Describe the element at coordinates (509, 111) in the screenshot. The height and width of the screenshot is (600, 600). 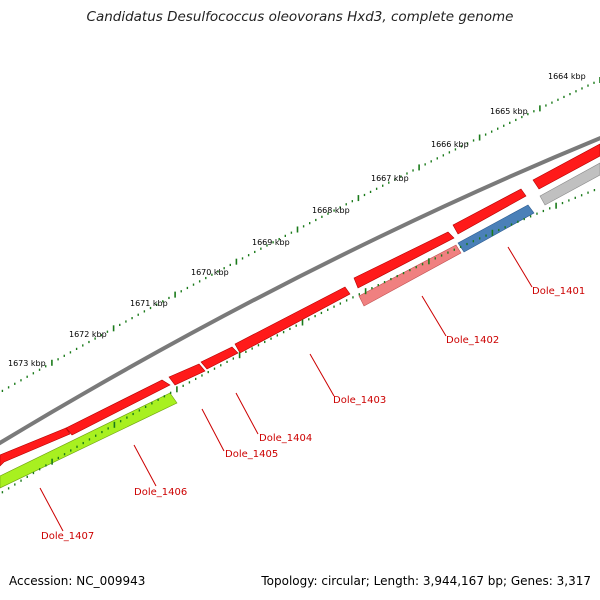
I see `scale-label: 1665 kbp` at that location.